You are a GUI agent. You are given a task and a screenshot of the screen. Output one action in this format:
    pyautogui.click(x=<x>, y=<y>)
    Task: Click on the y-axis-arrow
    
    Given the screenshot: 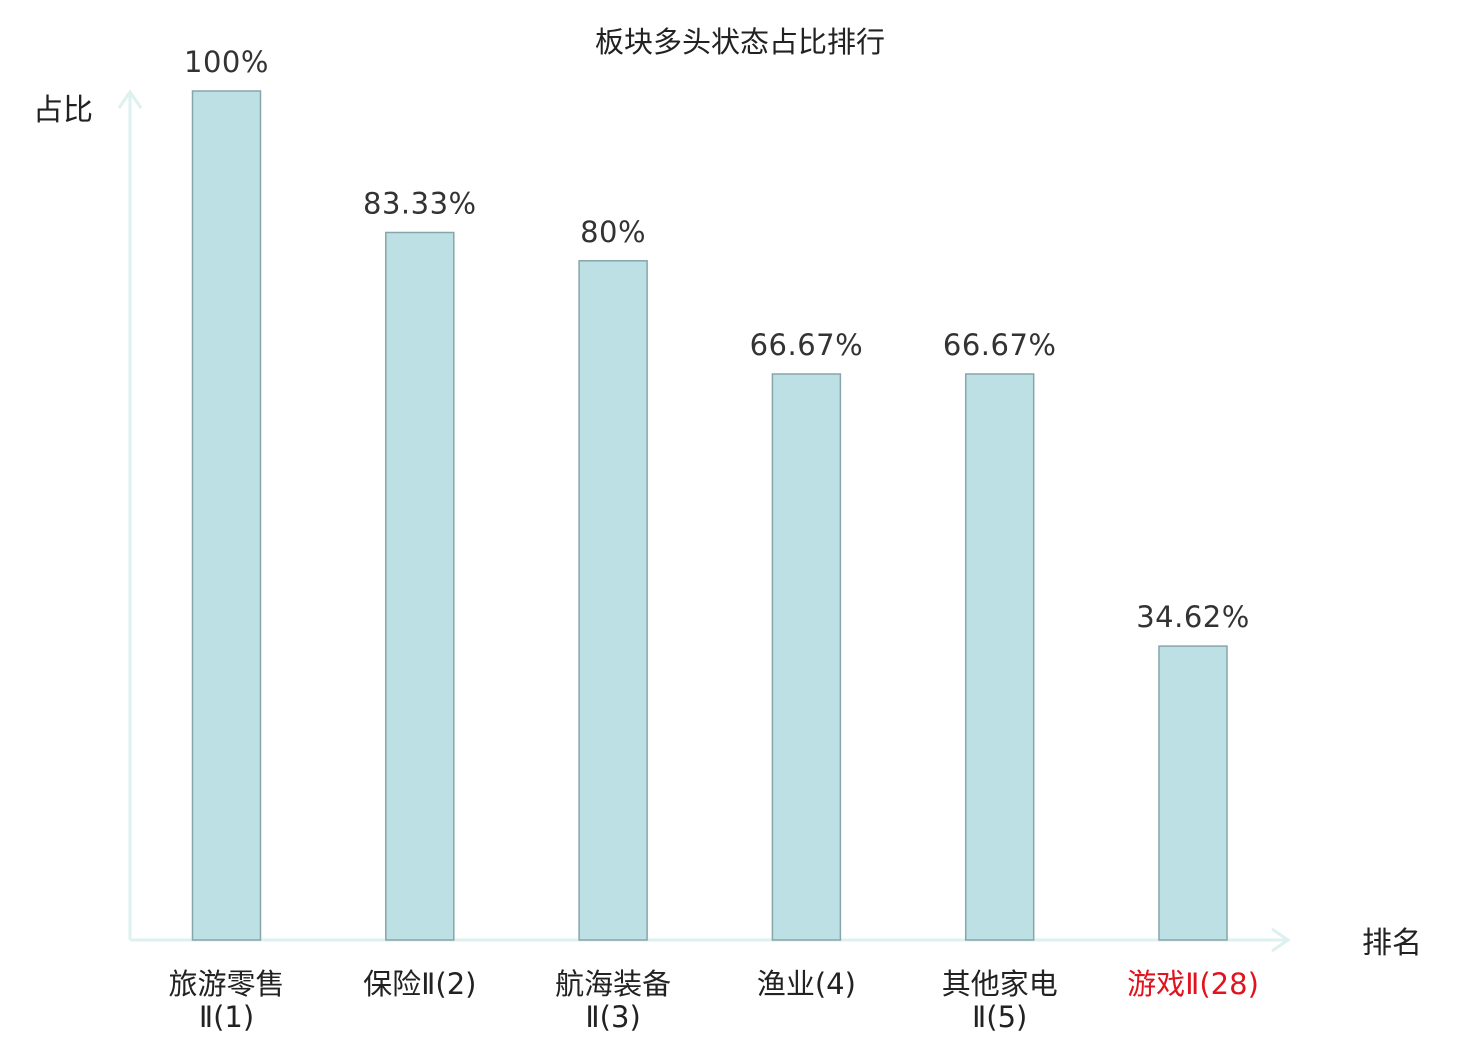 What is the action you would take?
    pyautogui.click(x=130, y=99)
    